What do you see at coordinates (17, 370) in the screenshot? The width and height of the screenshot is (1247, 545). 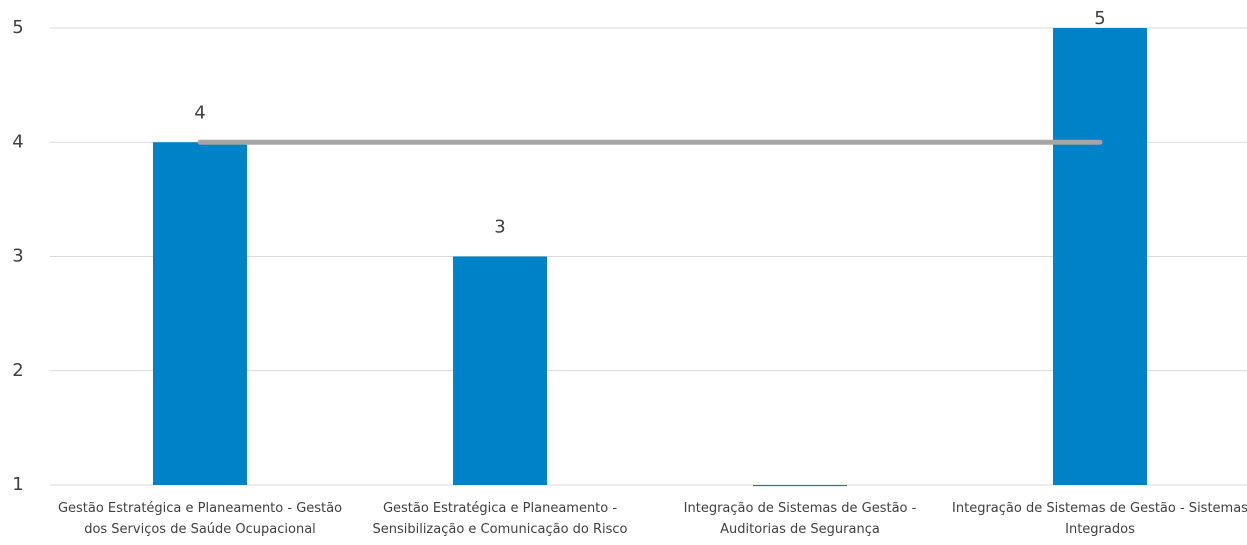 I see `y-tick-label: 2` at bounding box center [17, 370].